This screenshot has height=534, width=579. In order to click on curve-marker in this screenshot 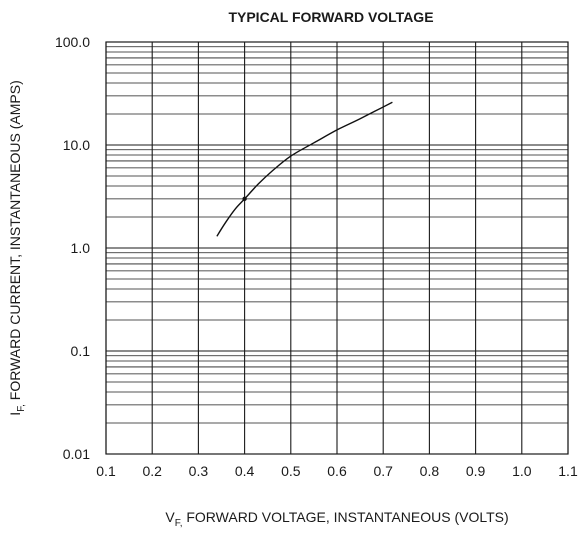, I will do `click(244, 199)`.